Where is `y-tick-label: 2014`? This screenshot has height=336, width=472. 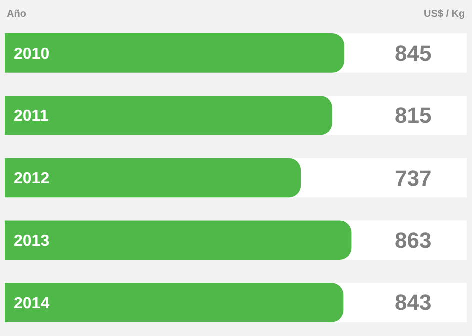
y-tick-label: 2014 is located at coordinates (32, 303).